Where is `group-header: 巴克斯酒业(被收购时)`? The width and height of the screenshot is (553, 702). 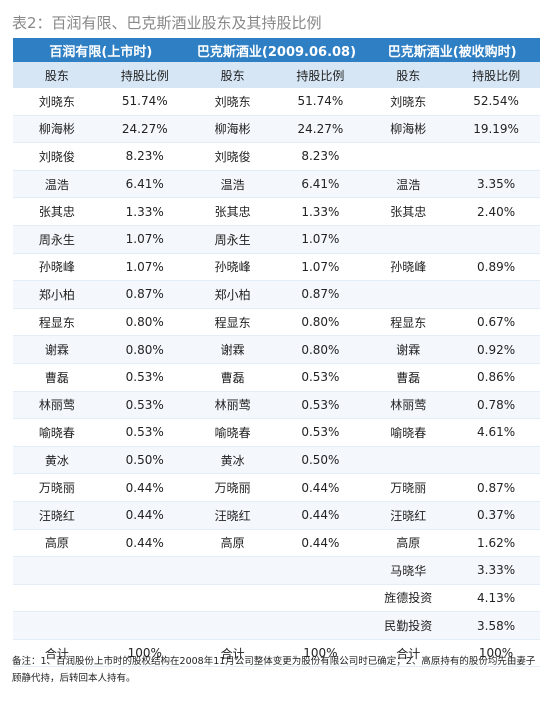
group-header: 巴克斯酒业(被收购时) is located at coordinates (452, 50).